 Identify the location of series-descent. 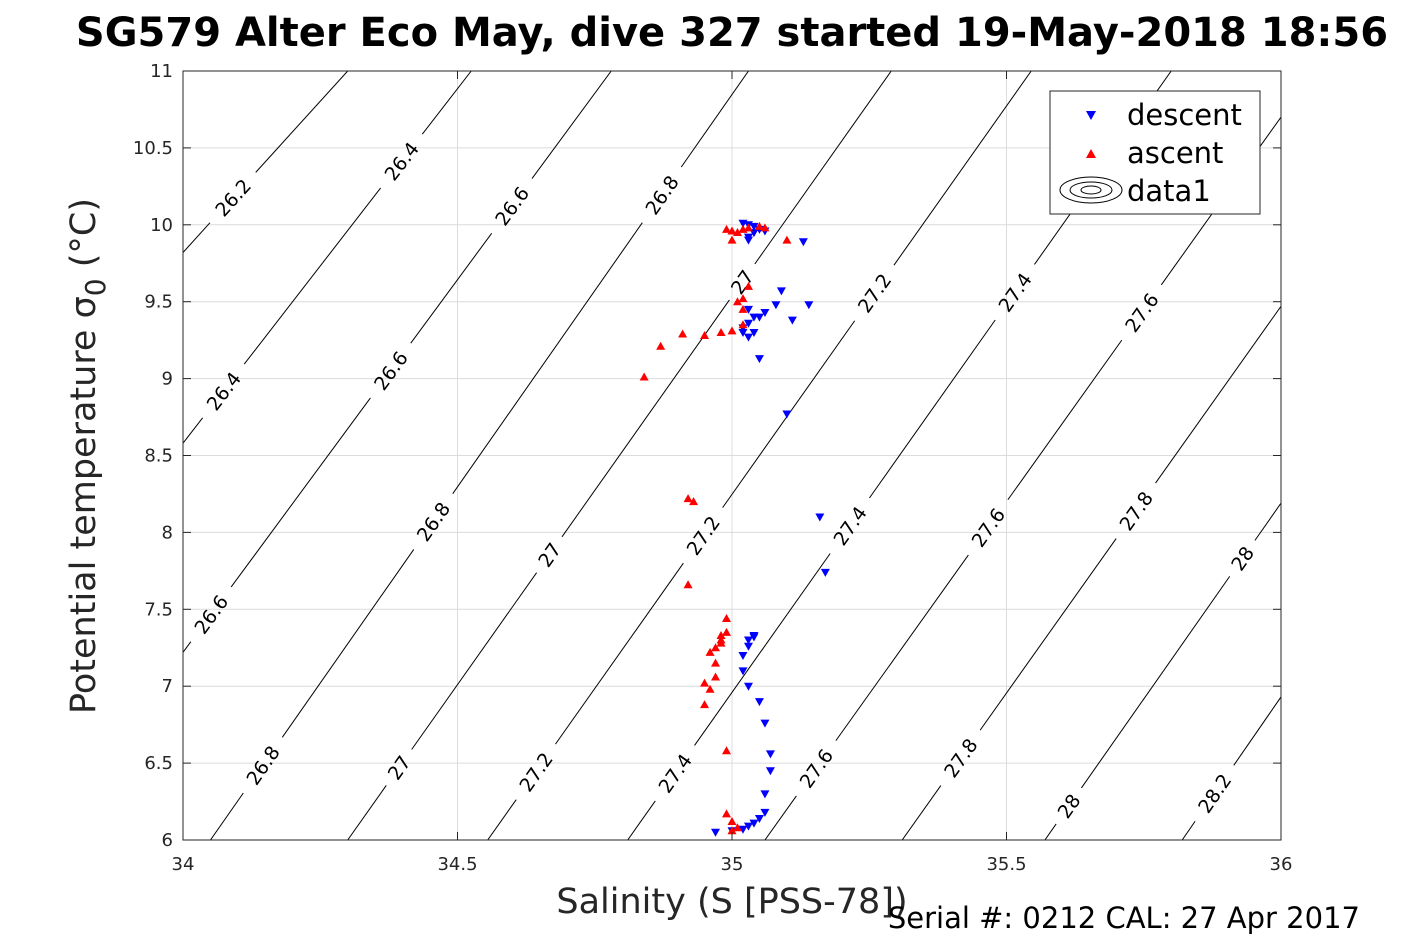
(770, 528).